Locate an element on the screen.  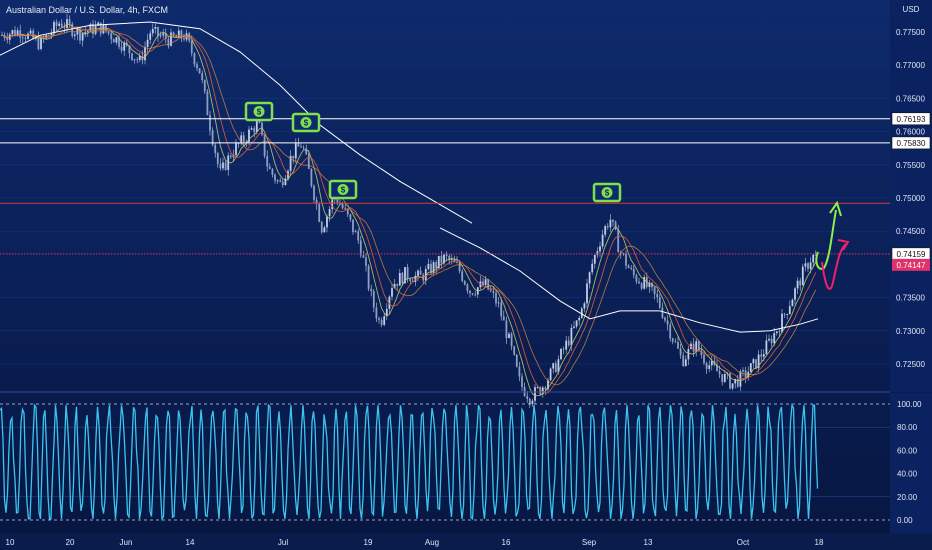
time-tick-label: 16 is located at coordinates (506, 542).